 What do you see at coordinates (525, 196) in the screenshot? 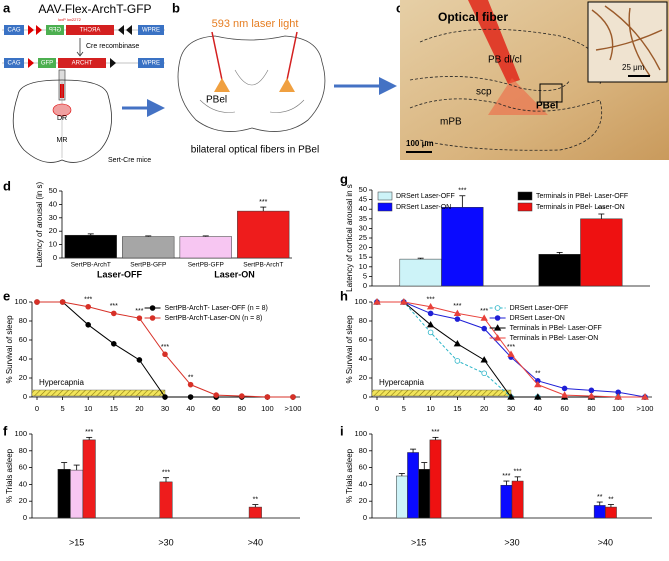
I see `legend-swatch` at bounding box center [525, 196].